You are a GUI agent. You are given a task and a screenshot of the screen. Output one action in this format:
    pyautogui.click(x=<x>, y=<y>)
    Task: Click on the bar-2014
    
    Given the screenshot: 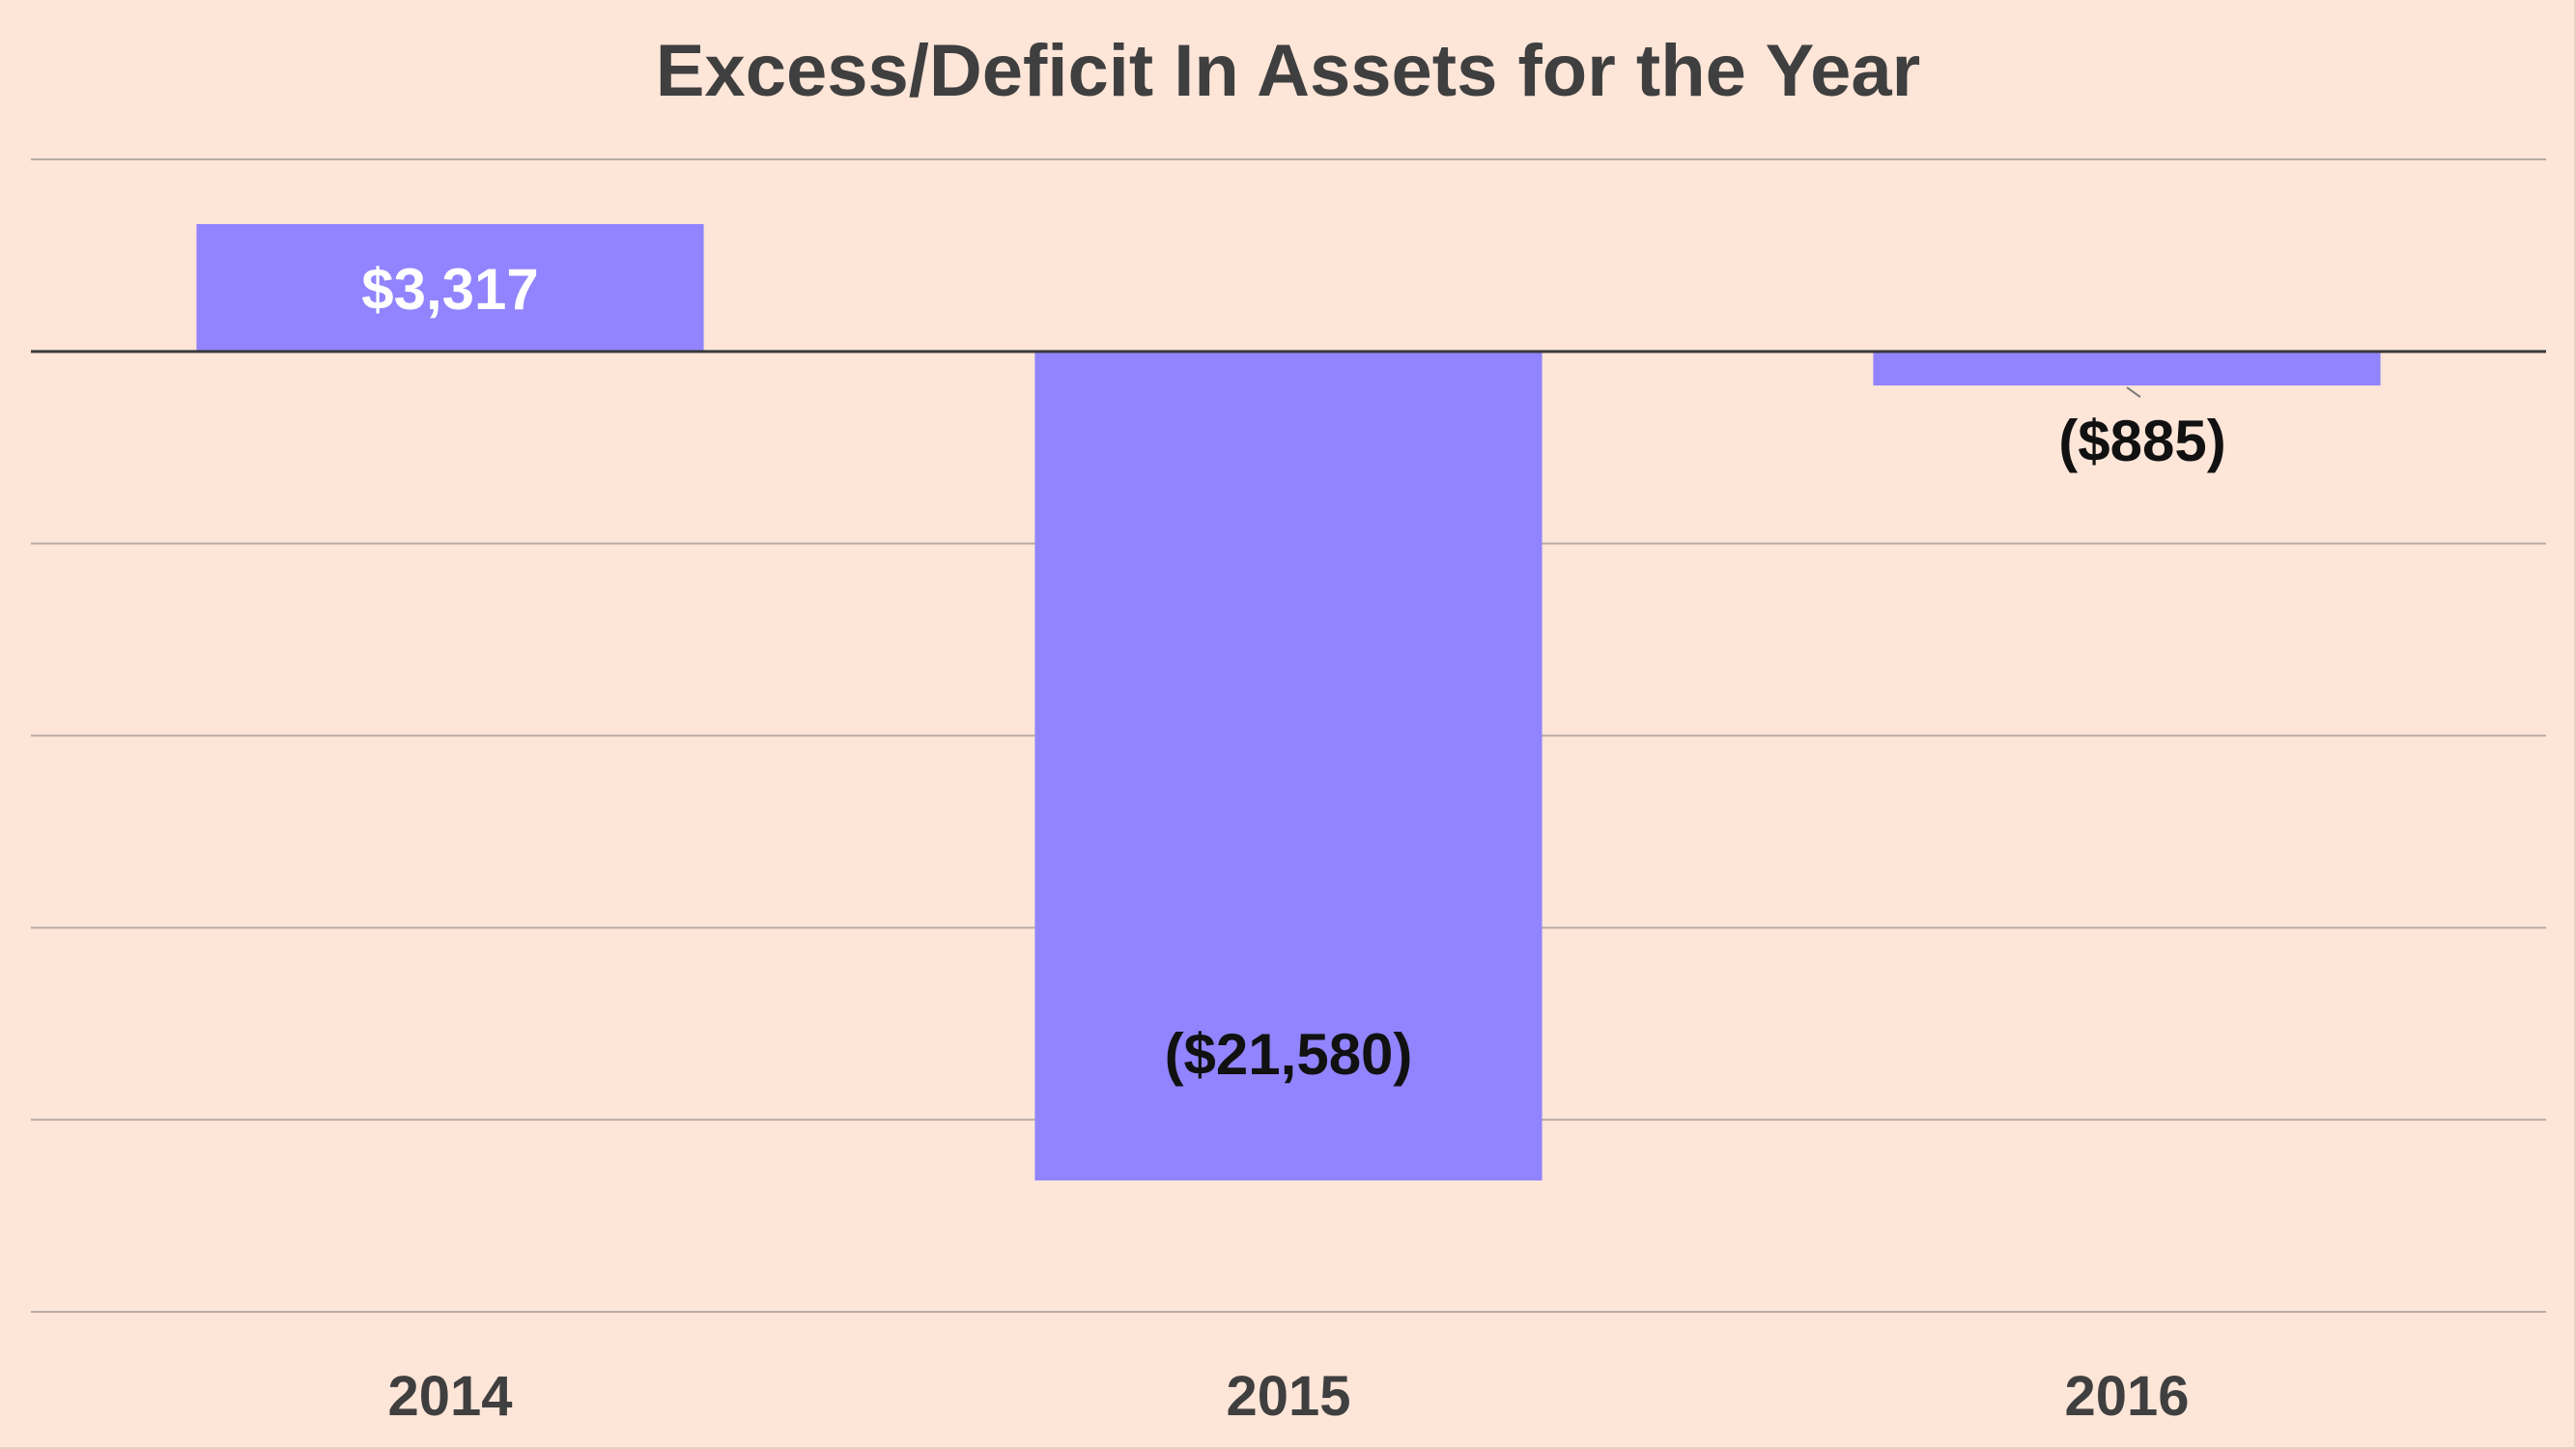 What is the action you would take?
    pyautogui.click(x=450, y=287)
    